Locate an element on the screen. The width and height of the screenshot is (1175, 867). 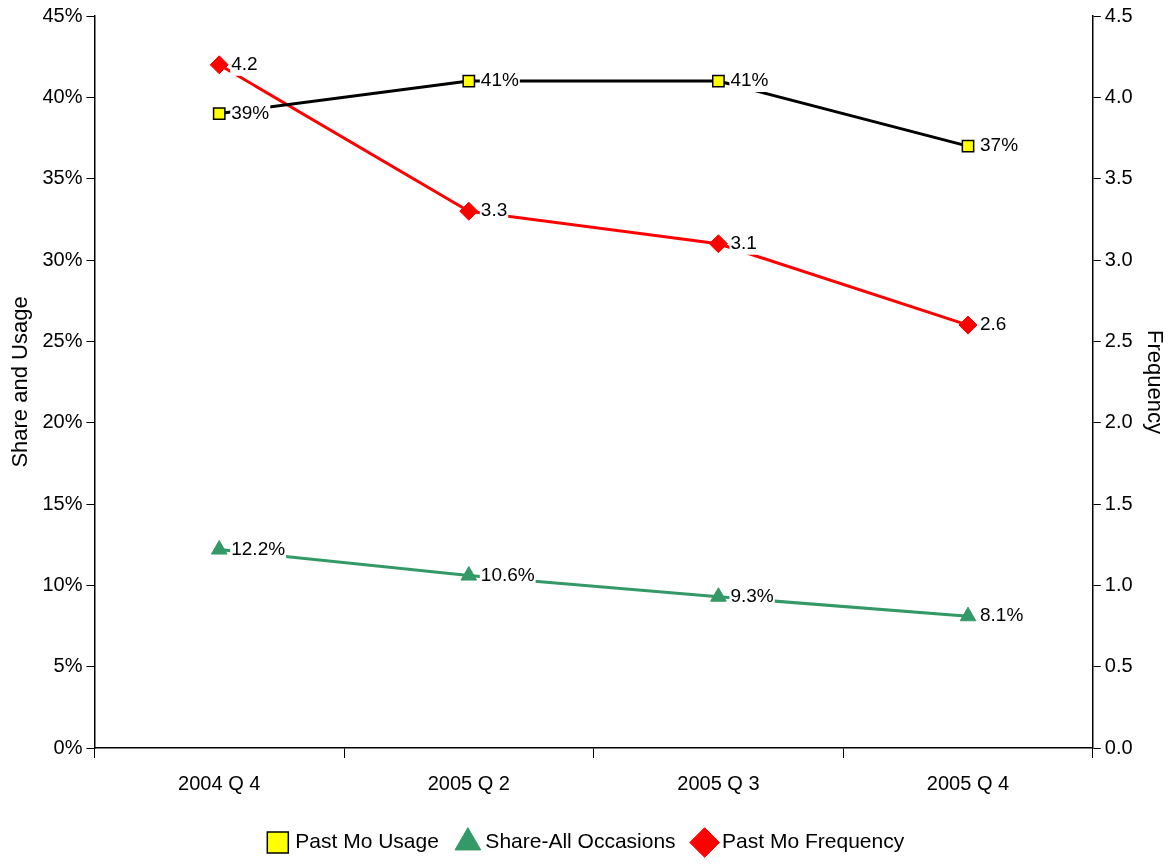
y2-tick-label: 0.0 is located at coordinates (1118, 746).